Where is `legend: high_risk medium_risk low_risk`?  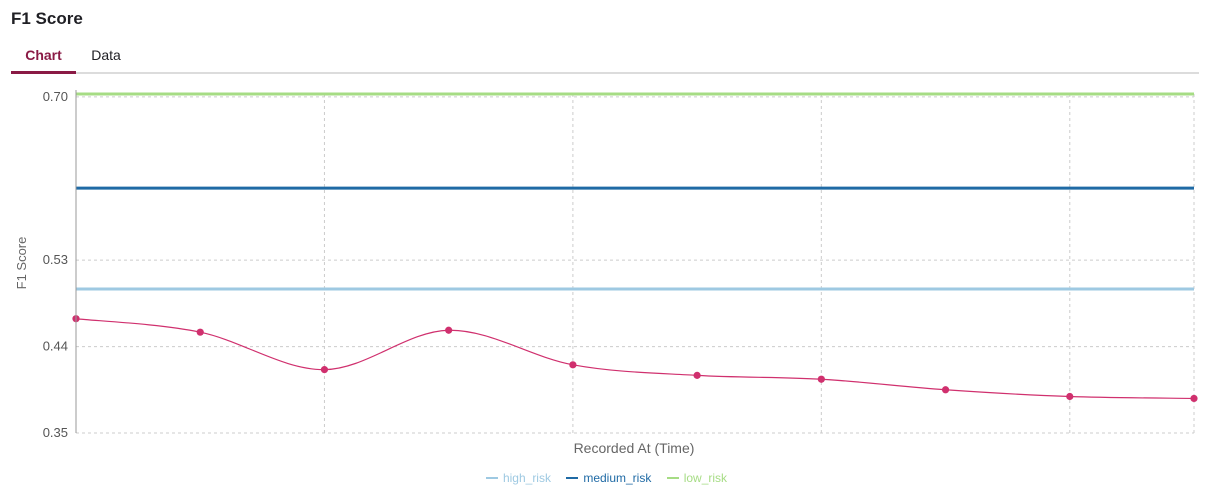
legend: high_risk medium_risk low_risk is located at coordinates (606, 478).